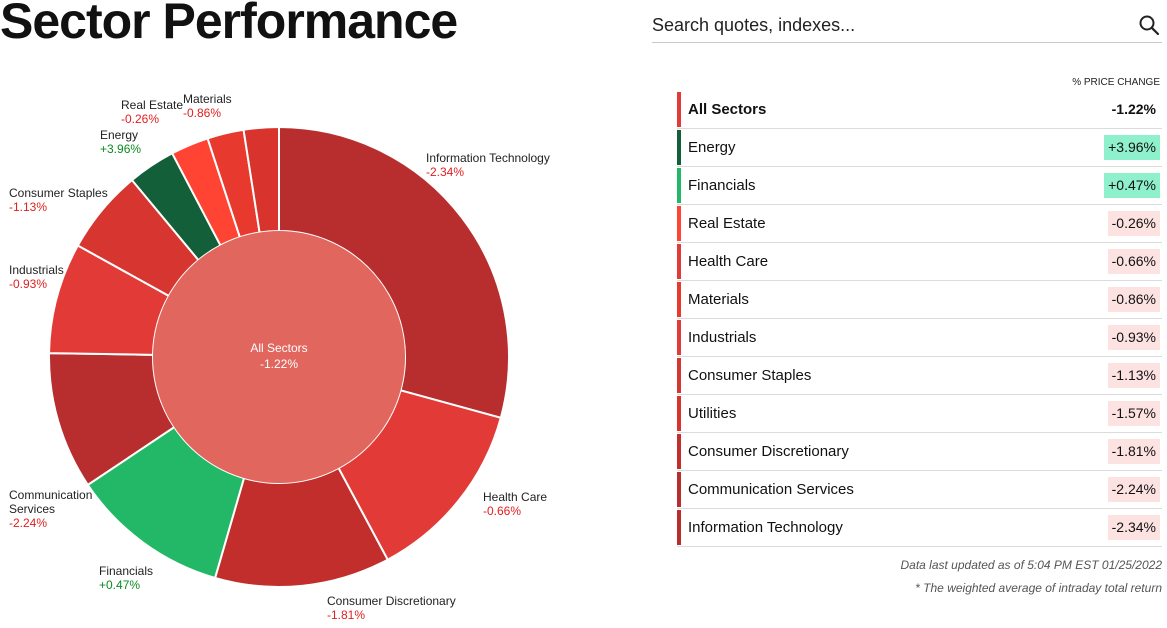 This screenshot has width=1167, height=628. Describe the element at coordinates (919, 338) in the screenshot. I see `table-row-industrials: Industrials -0.93%` at that location.